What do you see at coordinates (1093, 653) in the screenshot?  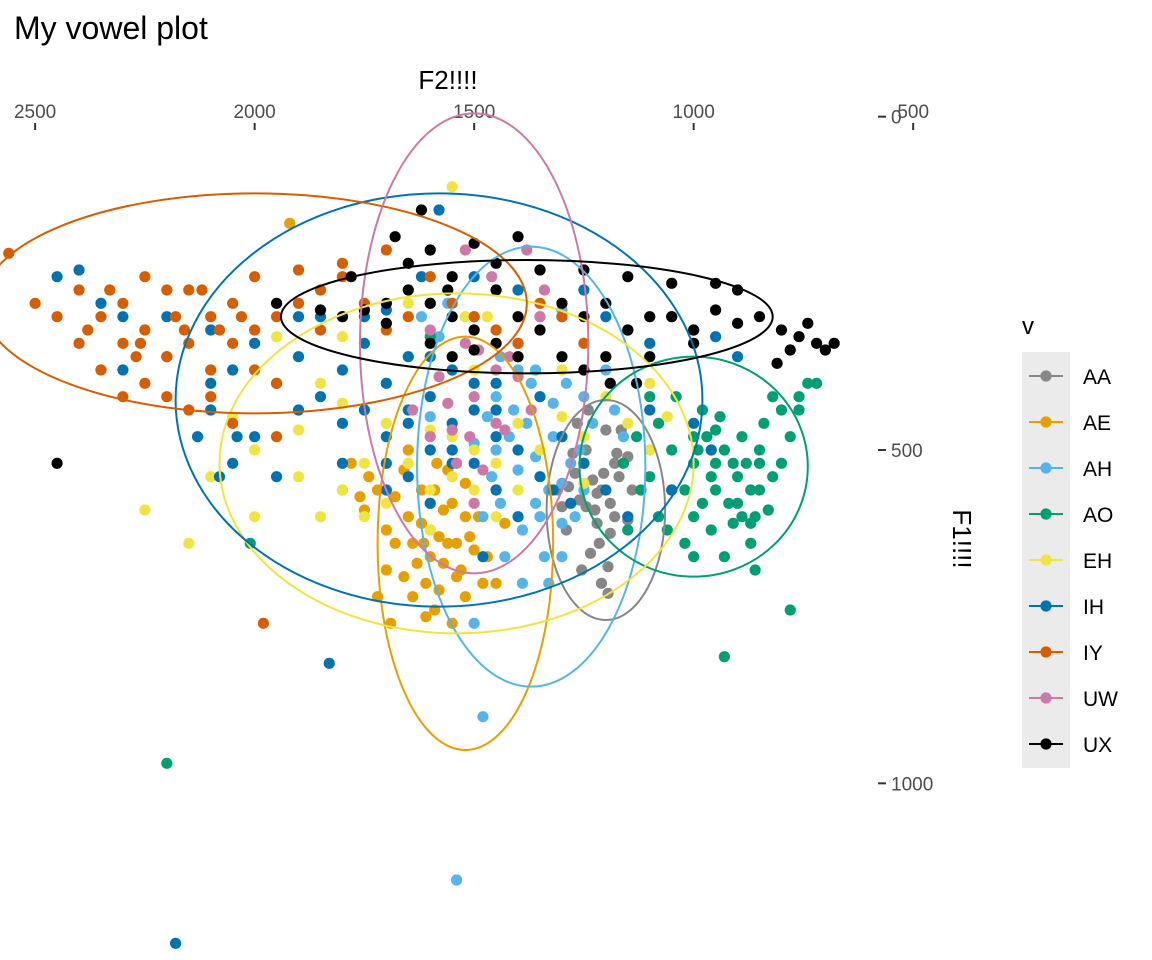 I see `legend-label: IY` at bounding box center [1093, 653].